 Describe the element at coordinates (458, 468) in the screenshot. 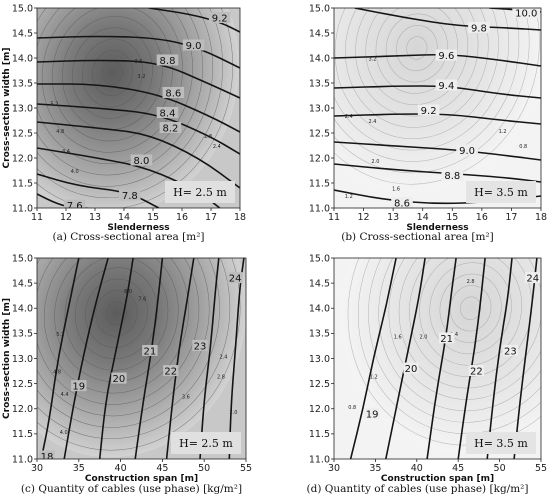

I see `x-tick-label: 45` at that location.